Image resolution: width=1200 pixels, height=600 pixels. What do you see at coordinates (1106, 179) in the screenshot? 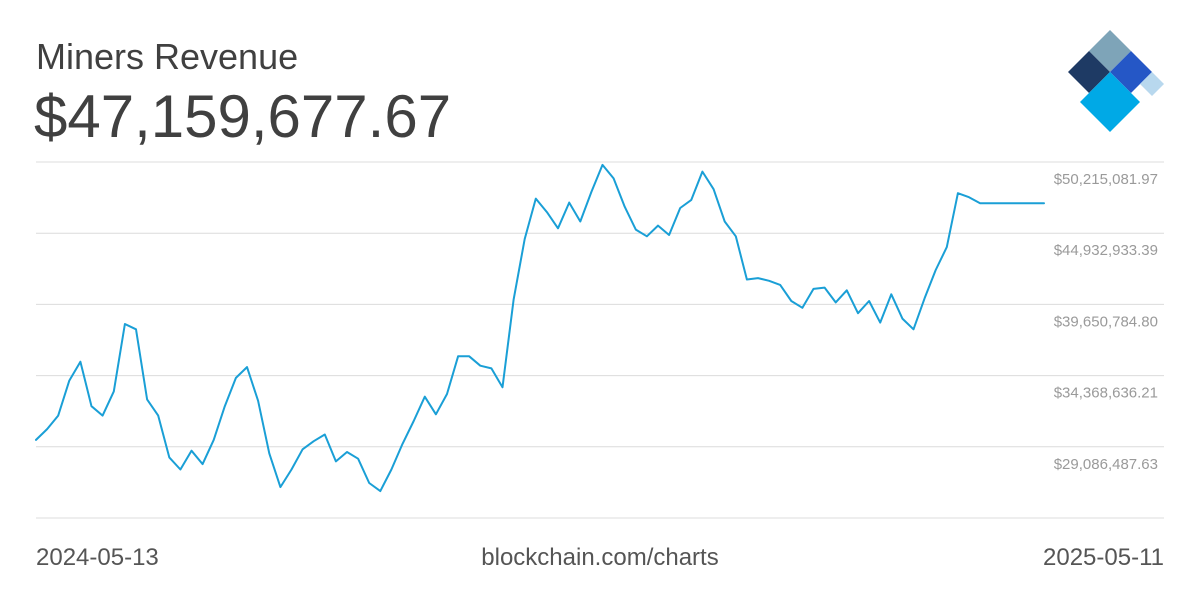
I see `y-tick-label: $50,215,081.97` at bounding box center [1106, 179].